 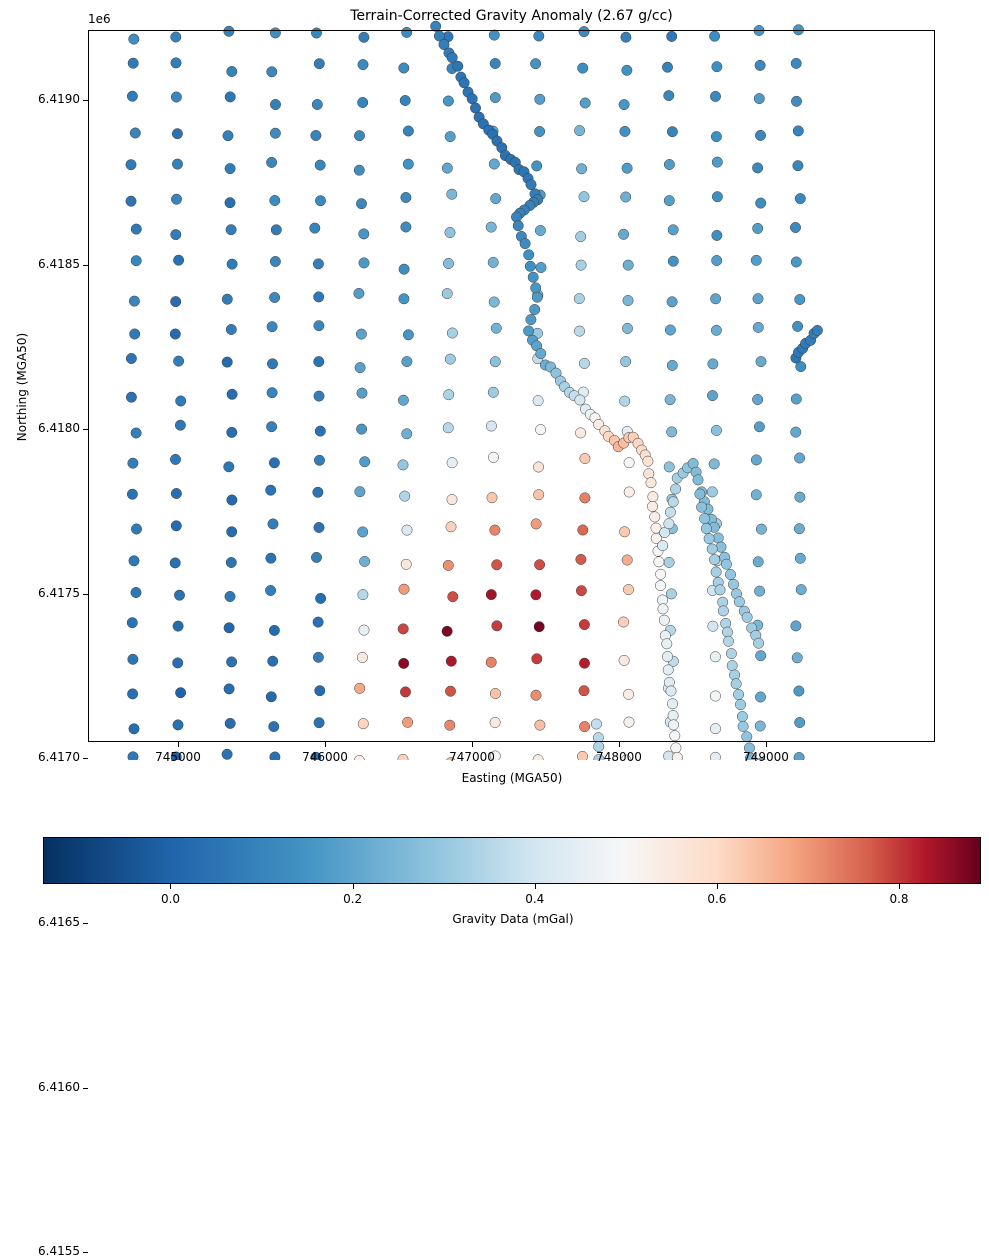 I want to click on y-tick-label: 6.4155, so click(x=59, y=1251).